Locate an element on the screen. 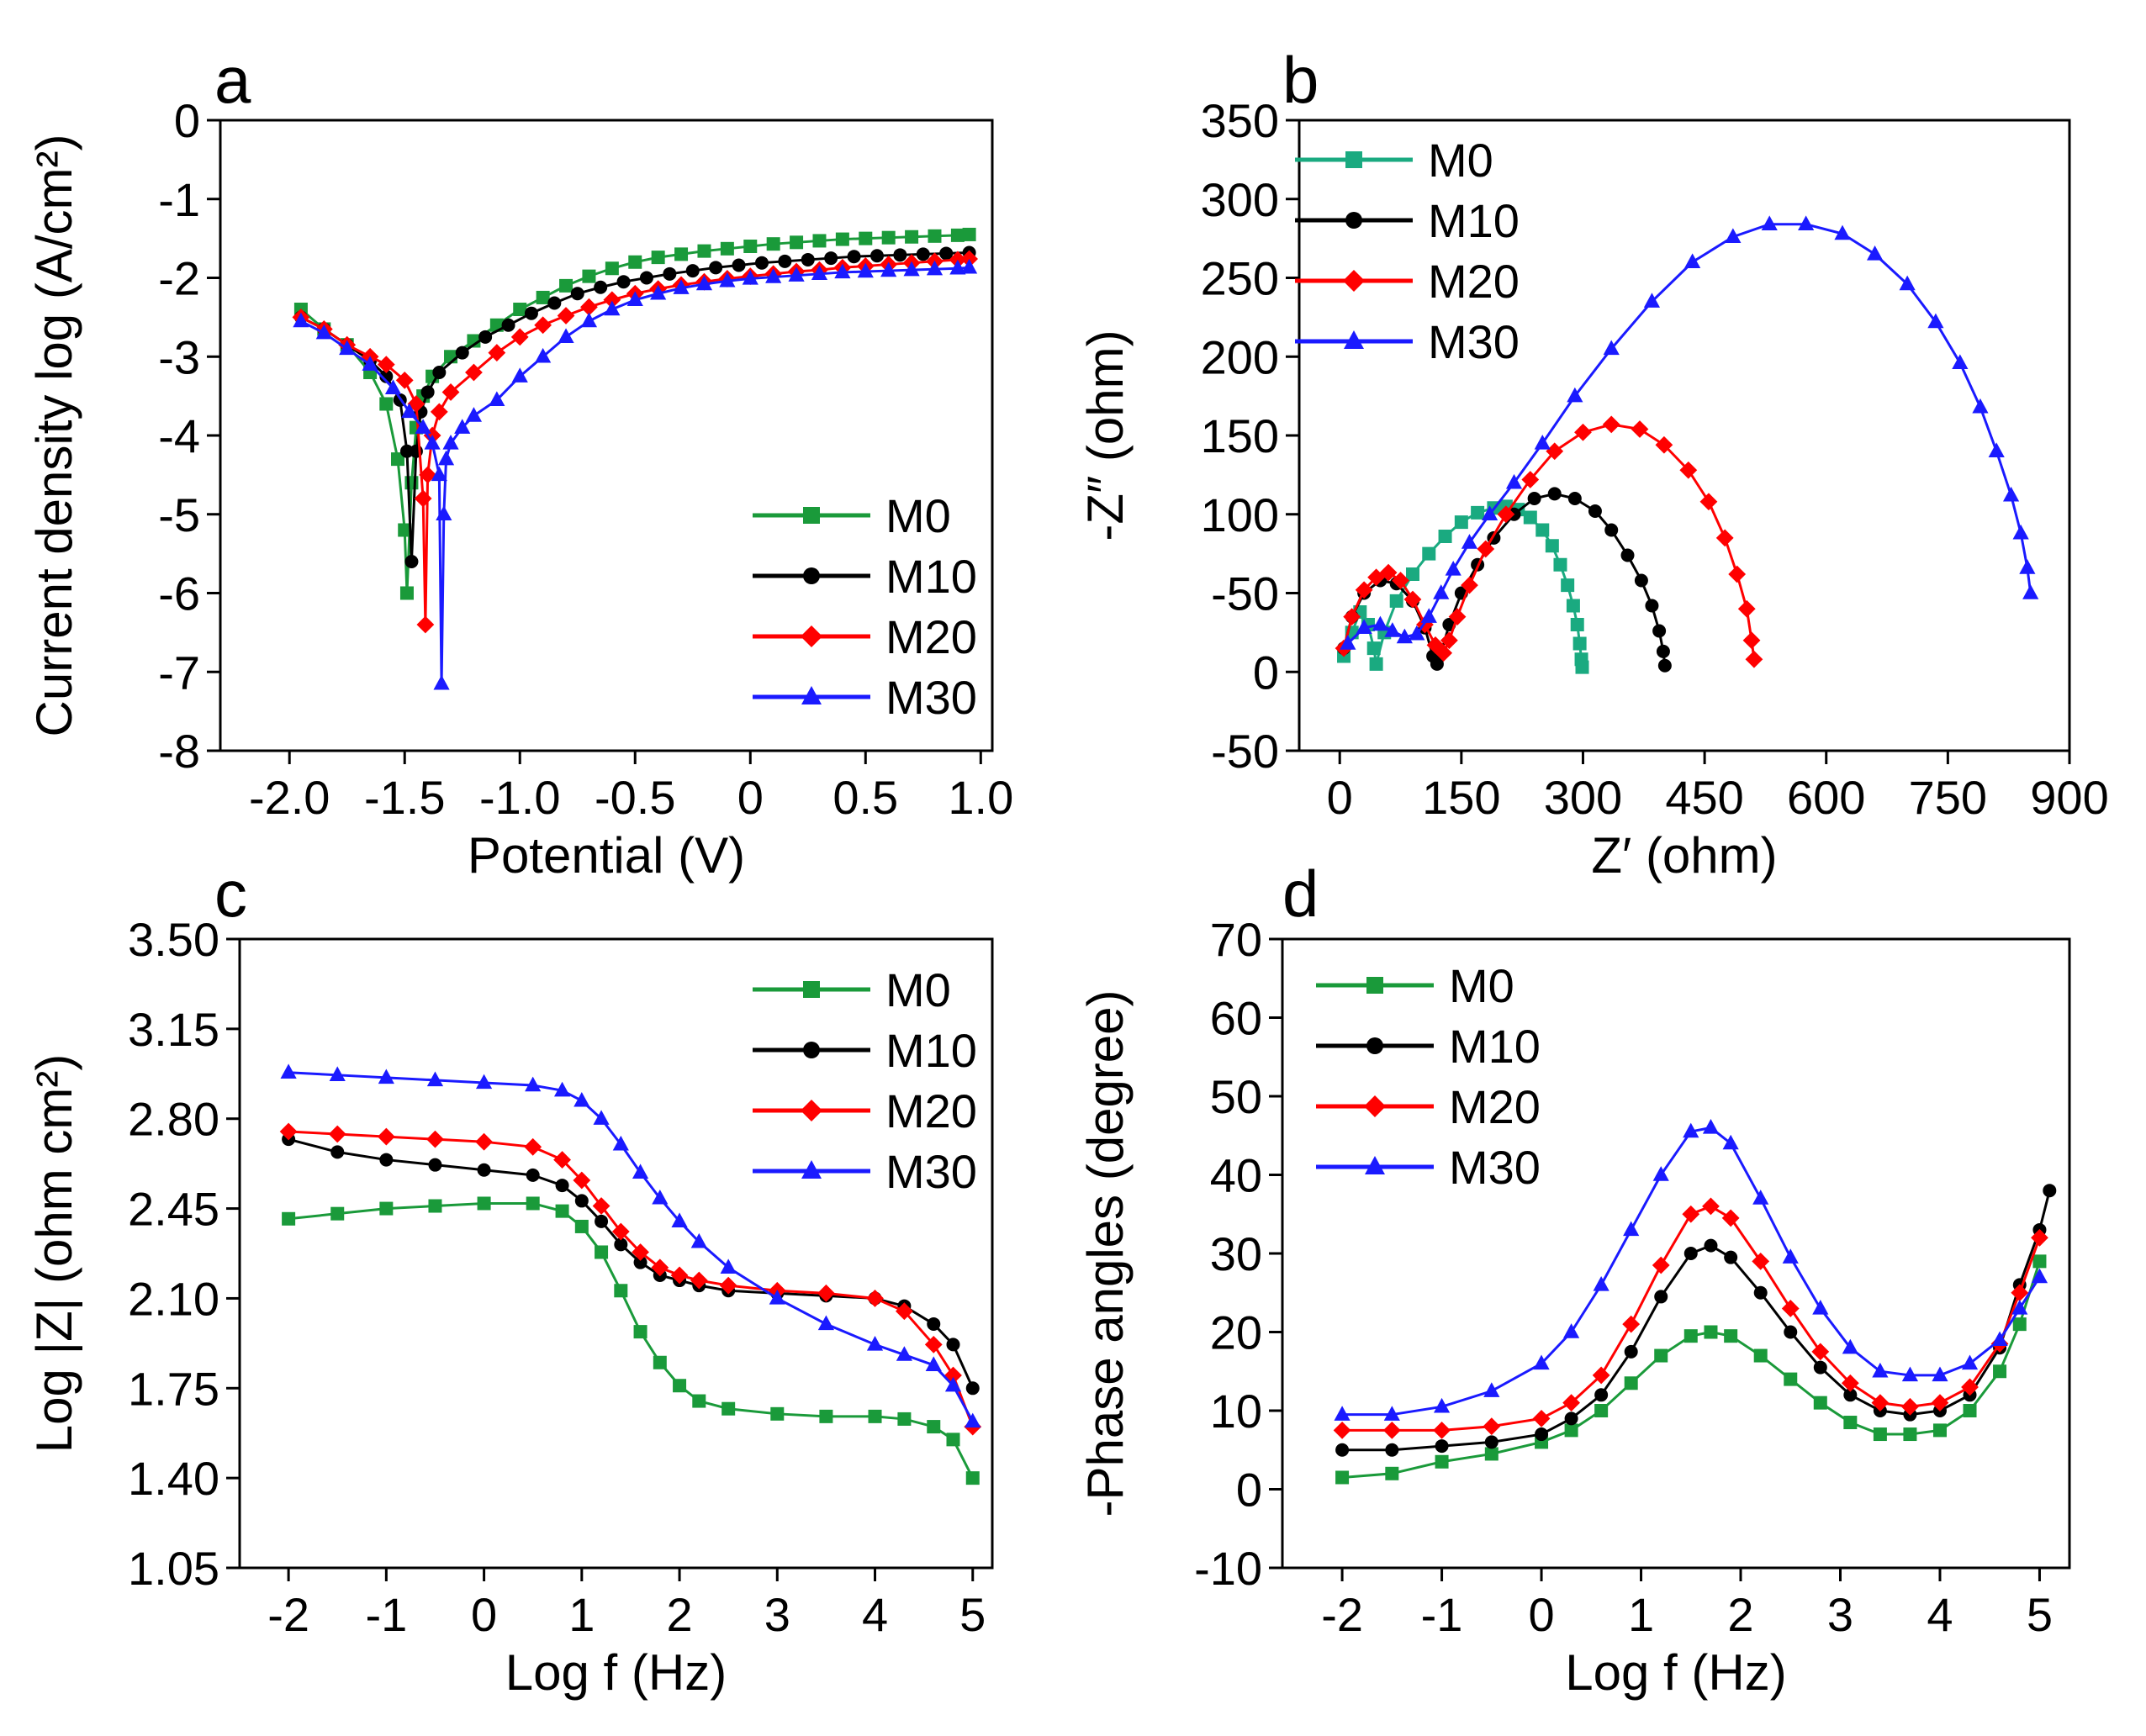  y-tick-label: 70 is located at coordinates (1236, 939).